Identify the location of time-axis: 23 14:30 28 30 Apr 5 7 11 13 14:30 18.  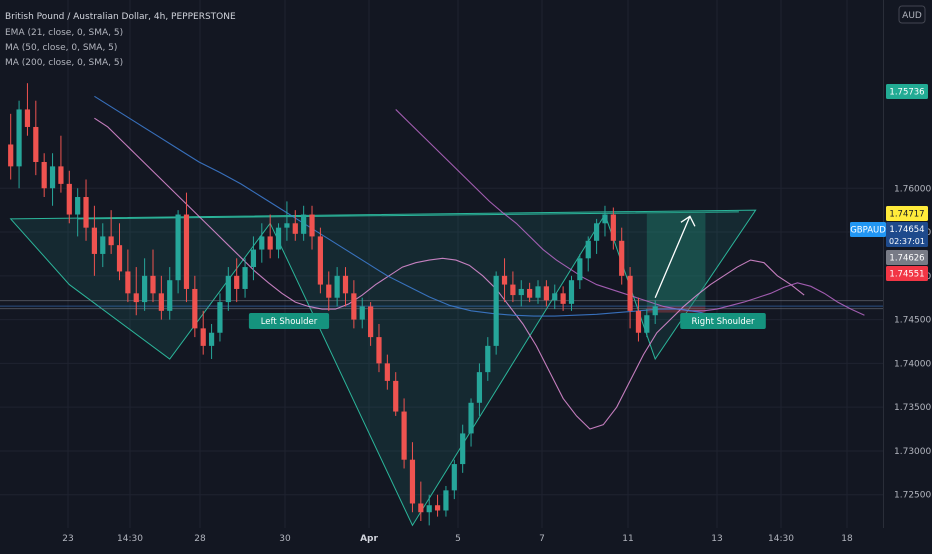
(457, 539).